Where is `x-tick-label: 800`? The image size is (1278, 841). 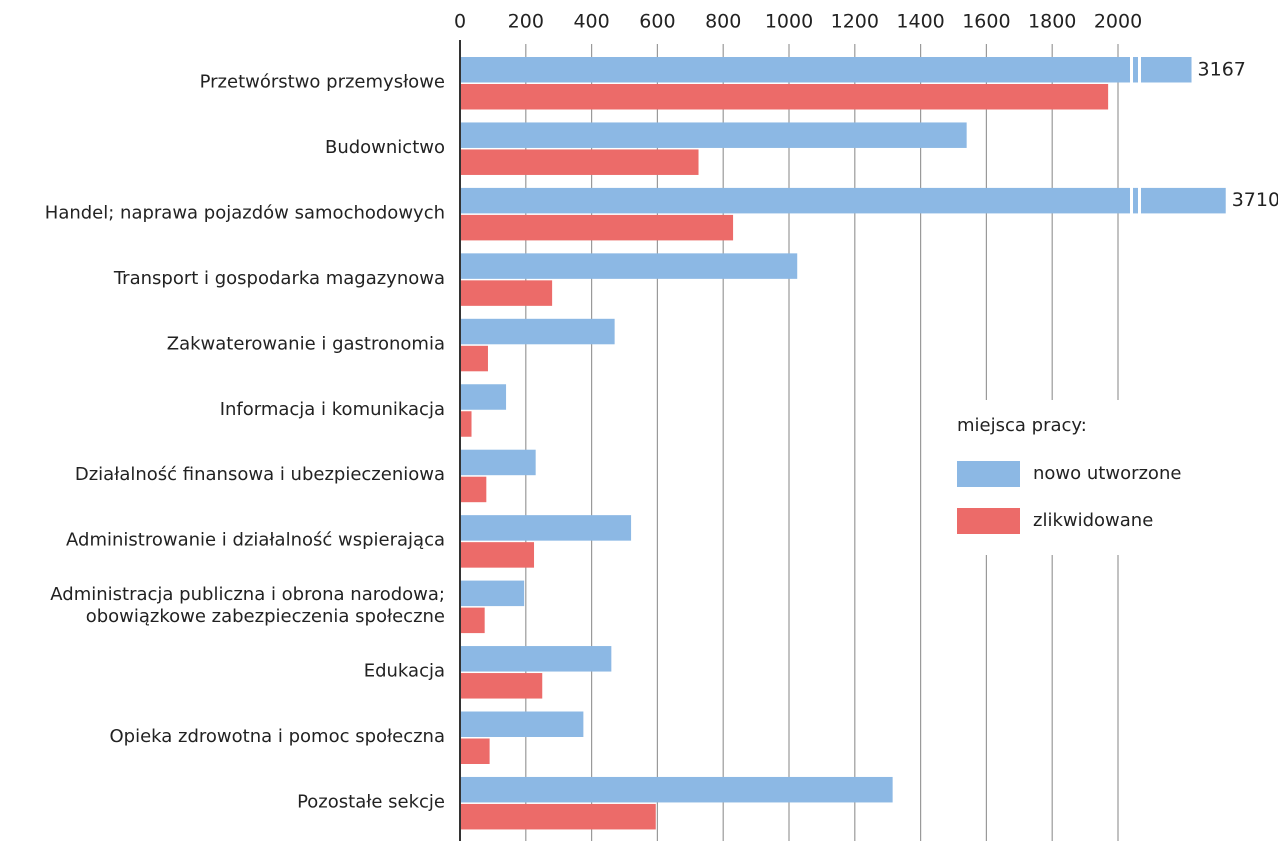
x-tick-label: 800 is located at coordinates (723, 22).